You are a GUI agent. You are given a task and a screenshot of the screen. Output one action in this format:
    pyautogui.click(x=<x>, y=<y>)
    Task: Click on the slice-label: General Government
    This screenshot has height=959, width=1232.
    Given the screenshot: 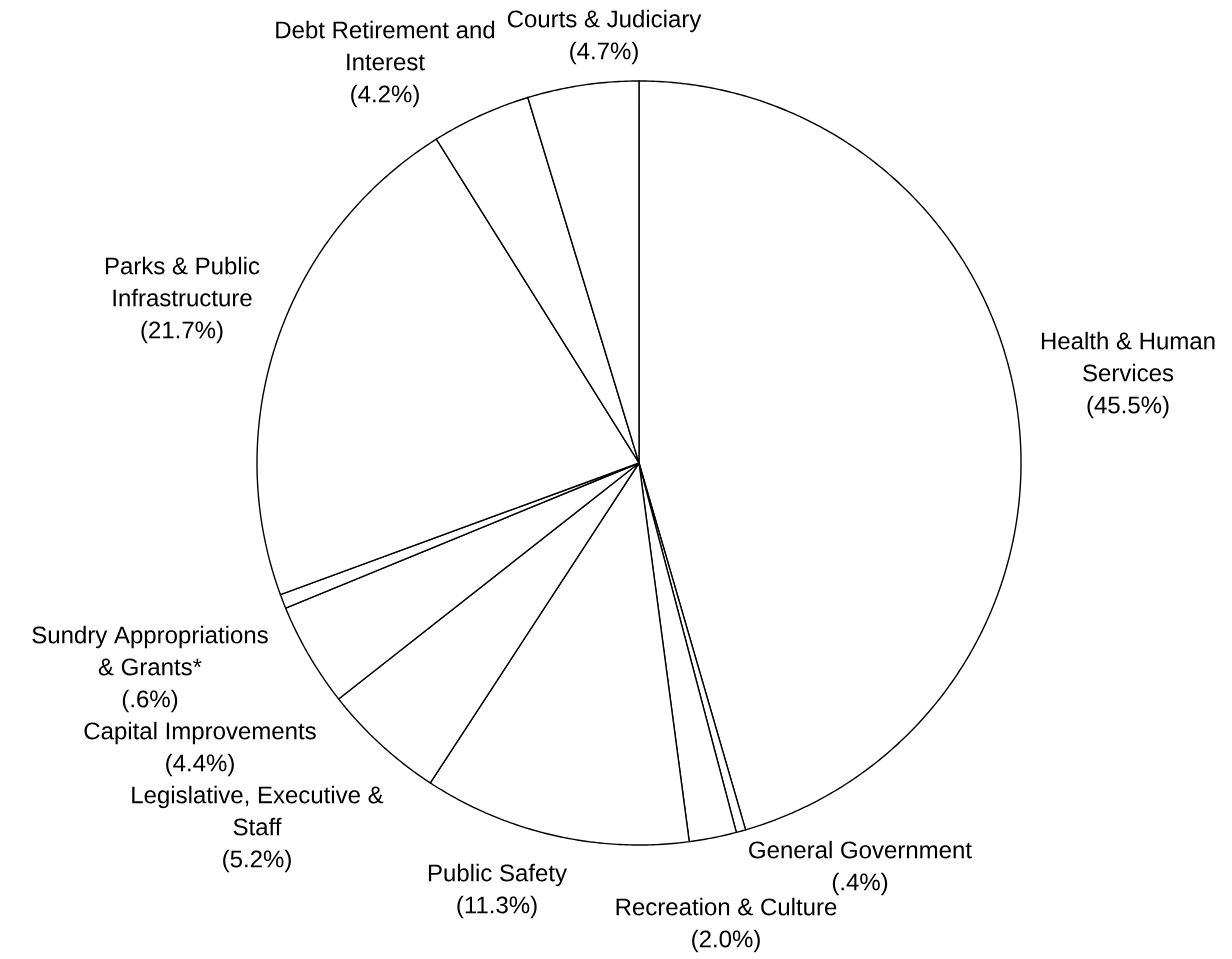 What is the action you would take?
    pyautogui.click(x=860, y=849)
    